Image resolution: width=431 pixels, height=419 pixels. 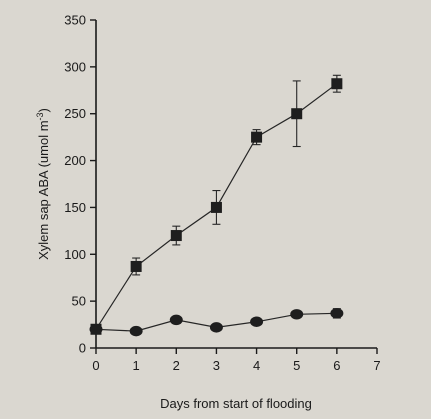 What do you see at coordinates (376, 365) in the screenshot?
I see `x-tick-label: 7` at bounding box center [376, 365].